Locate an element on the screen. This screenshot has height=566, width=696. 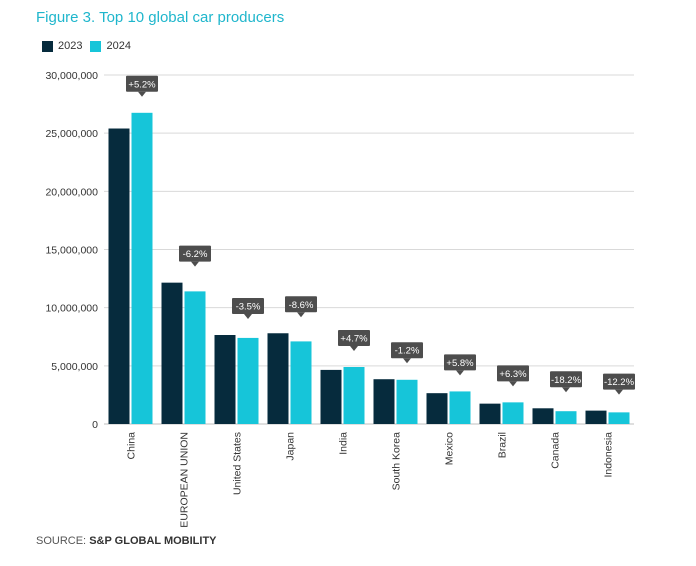
legend-item-2023: 2023 is located at coordinates (62, 46).